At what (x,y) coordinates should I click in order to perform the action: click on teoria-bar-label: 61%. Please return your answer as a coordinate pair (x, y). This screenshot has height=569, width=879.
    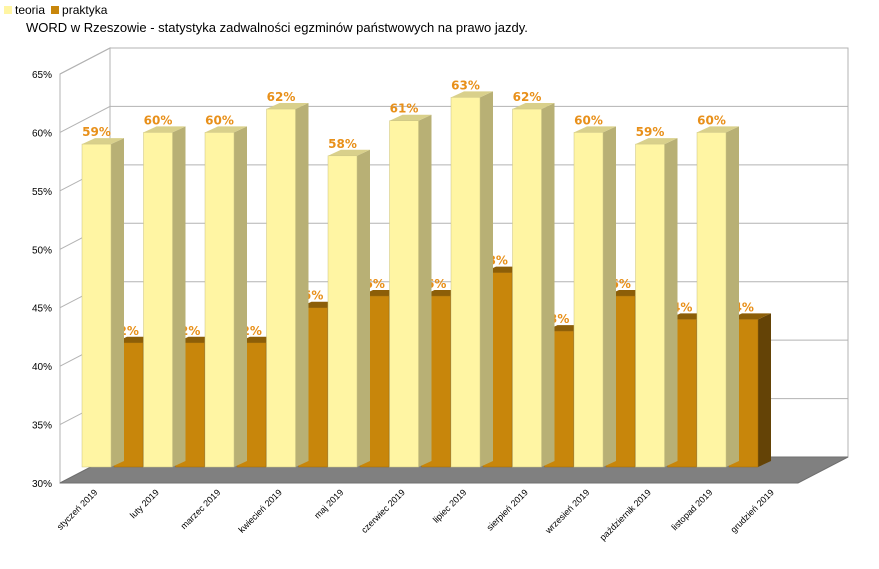
    Looking at the image, I should click on (404, 109).